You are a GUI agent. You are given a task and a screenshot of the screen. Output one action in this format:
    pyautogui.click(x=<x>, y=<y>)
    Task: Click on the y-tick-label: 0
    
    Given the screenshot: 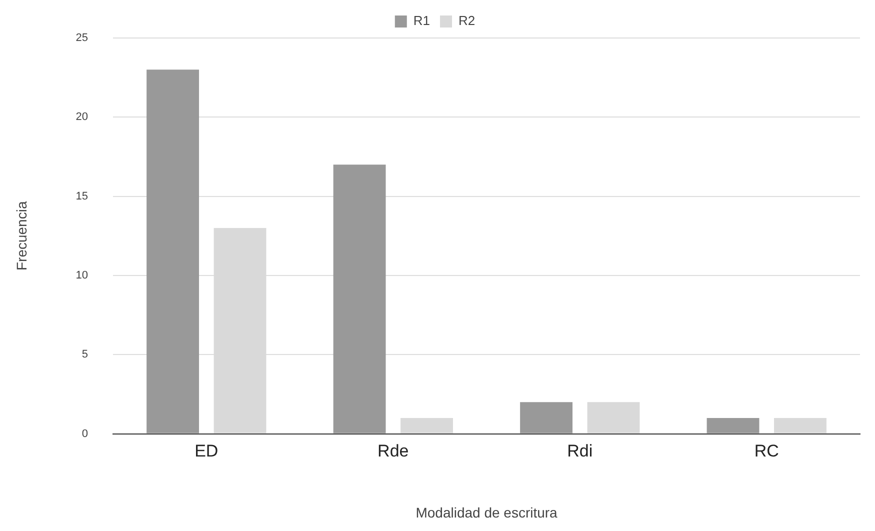 What is the action you would take?
    pyautogui.click(x=85, y=434)
    